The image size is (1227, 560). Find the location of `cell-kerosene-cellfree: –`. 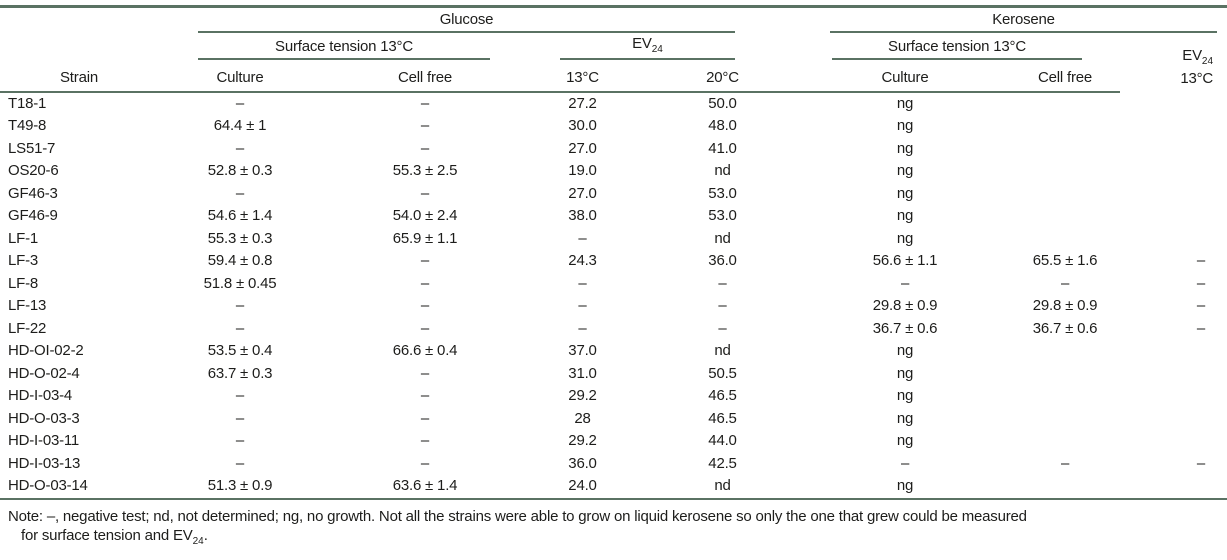

cell-kerosene-cellfree: – is located at coordinates (1065, 283).